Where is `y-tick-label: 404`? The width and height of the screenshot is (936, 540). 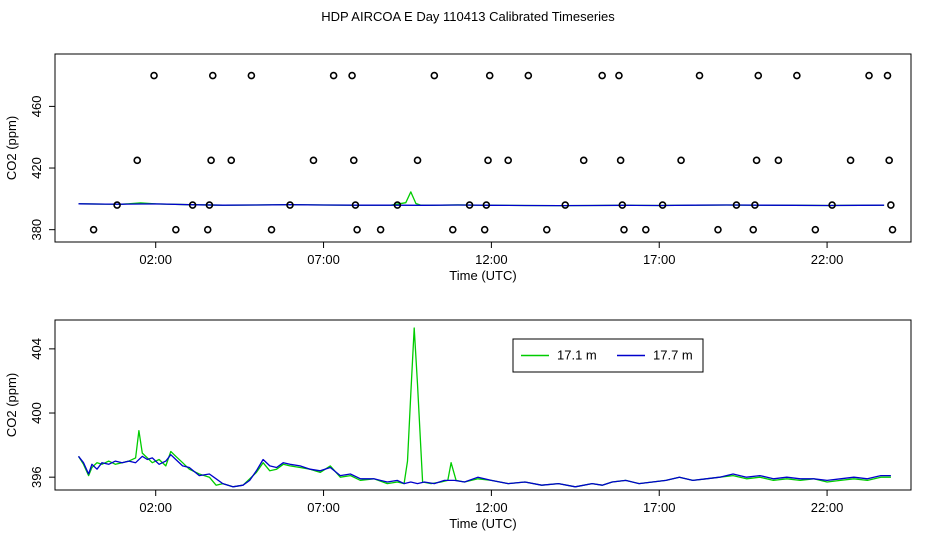 y-tick-label: 404 is located at coordinates (36, 349).